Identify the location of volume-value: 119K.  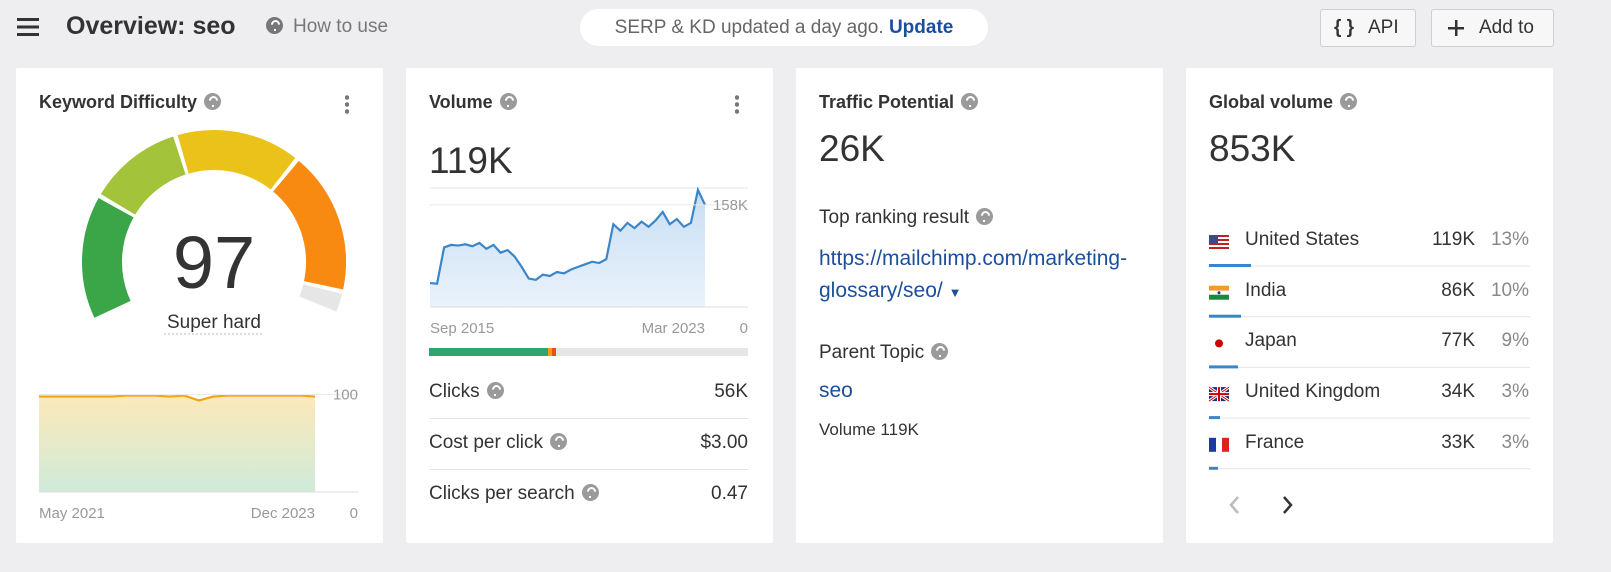
(471, 160).